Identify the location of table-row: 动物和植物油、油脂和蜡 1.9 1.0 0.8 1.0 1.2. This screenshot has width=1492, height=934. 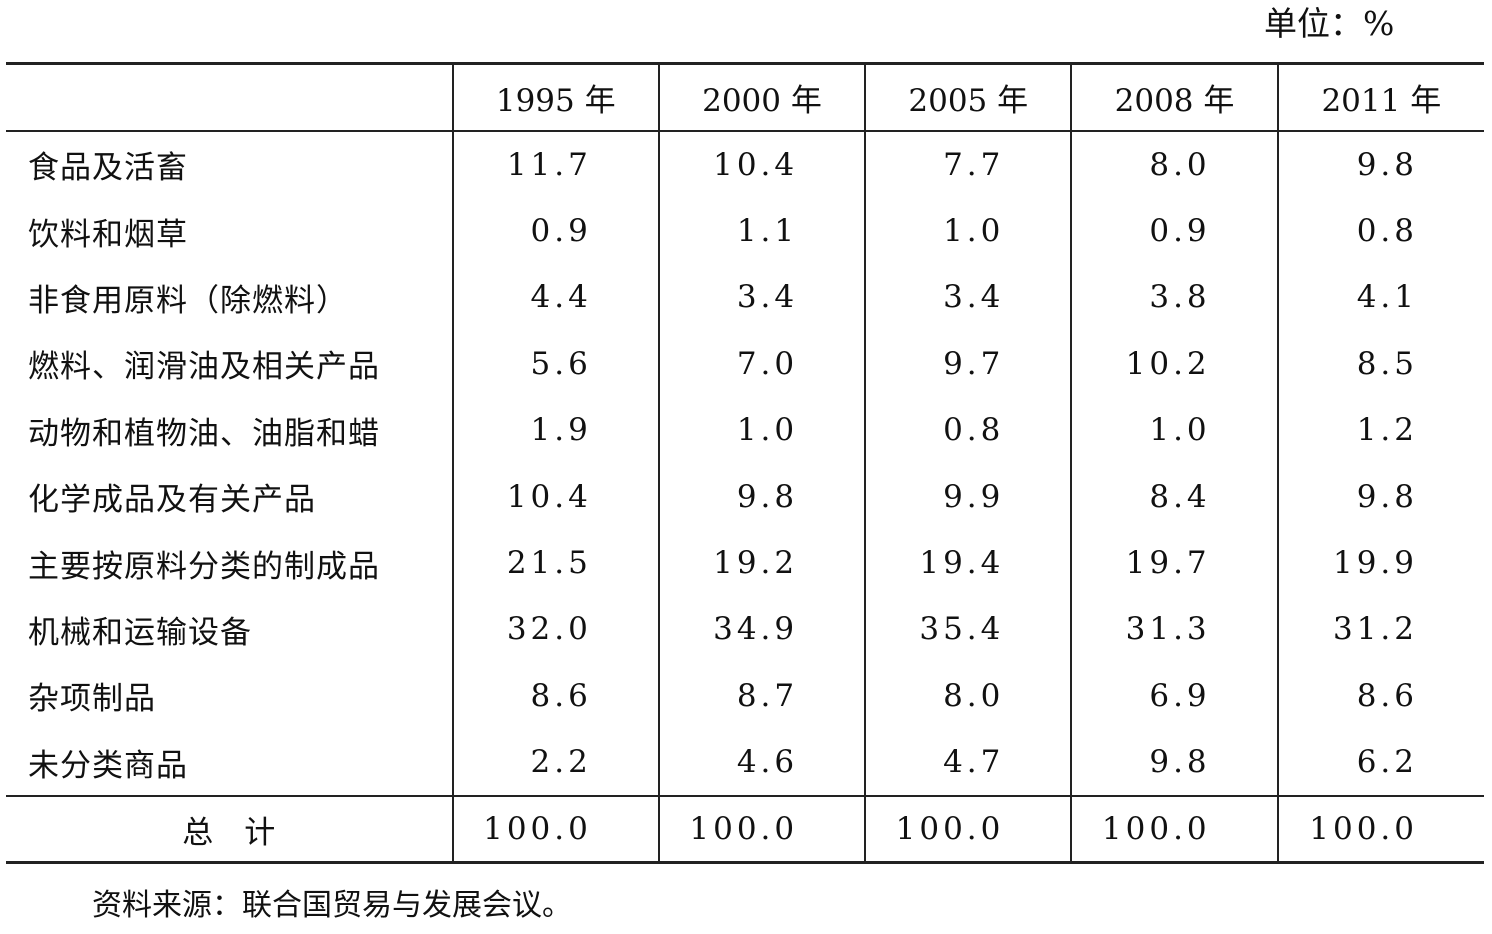
(745, 430).